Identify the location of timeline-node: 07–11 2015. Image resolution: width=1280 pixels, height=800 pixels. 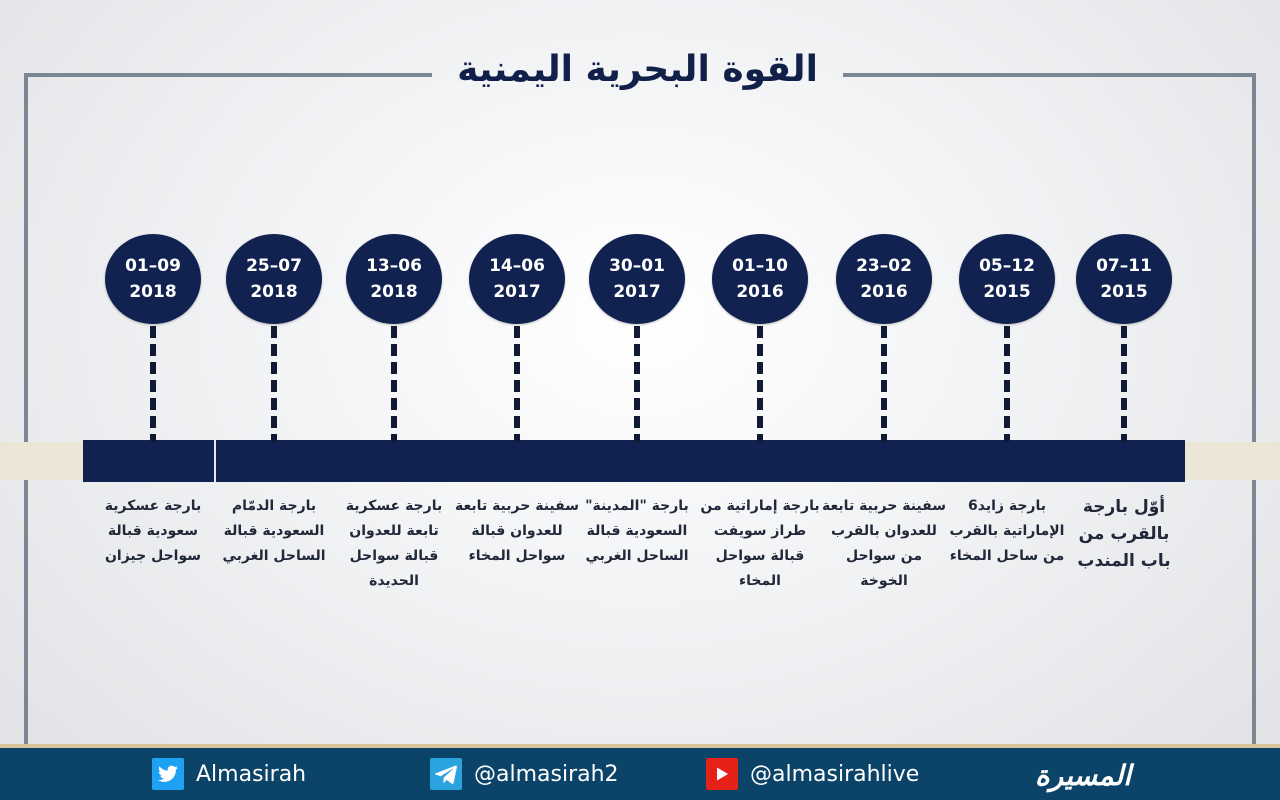
(1124, 338).